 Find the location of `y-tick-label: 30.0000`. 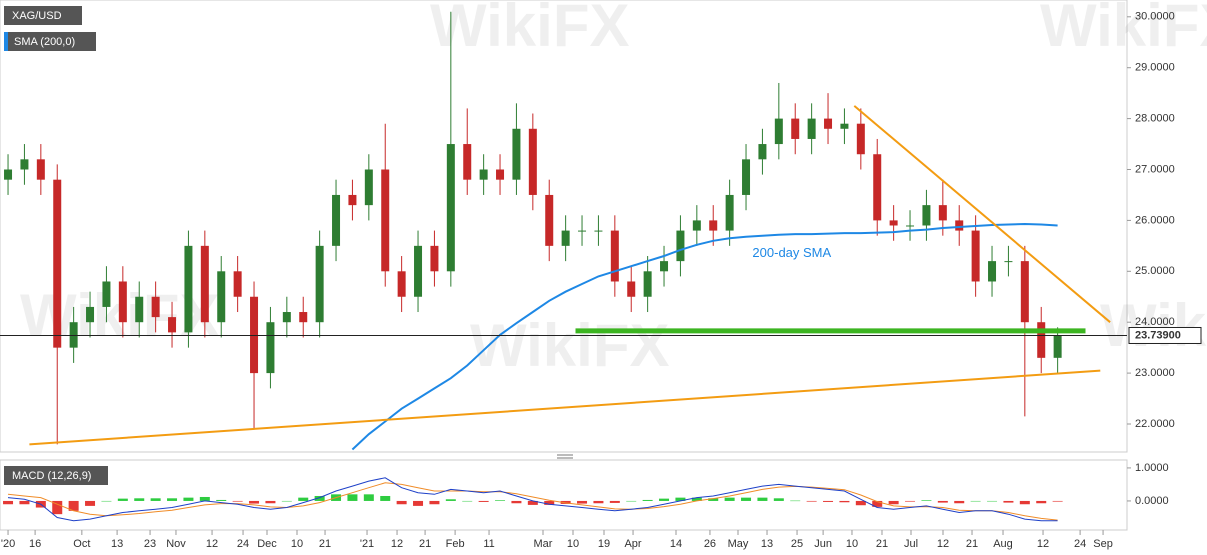

y-tick-label: 30.0000 is located at coordinates (1155, 17).